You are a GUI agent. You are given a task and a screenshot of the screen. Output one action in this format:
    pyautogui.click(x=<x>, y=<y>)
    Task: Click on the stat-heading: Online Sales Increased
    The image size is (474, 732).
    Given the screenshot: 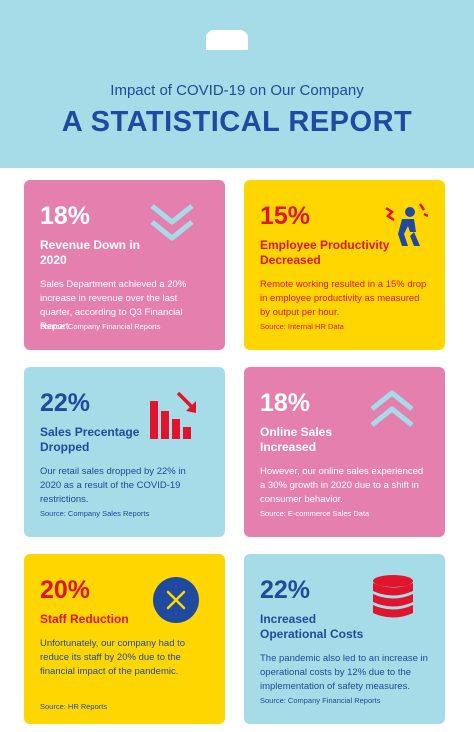 What is the action you would take?
    pyautogui.click(x=296, y=439)
    